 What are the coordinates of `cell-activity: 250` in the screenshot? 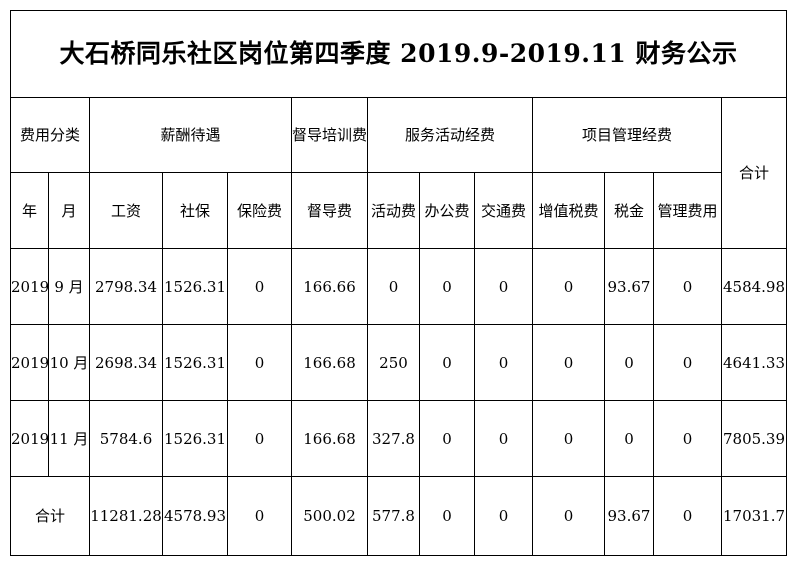 It's located at (393, 362).